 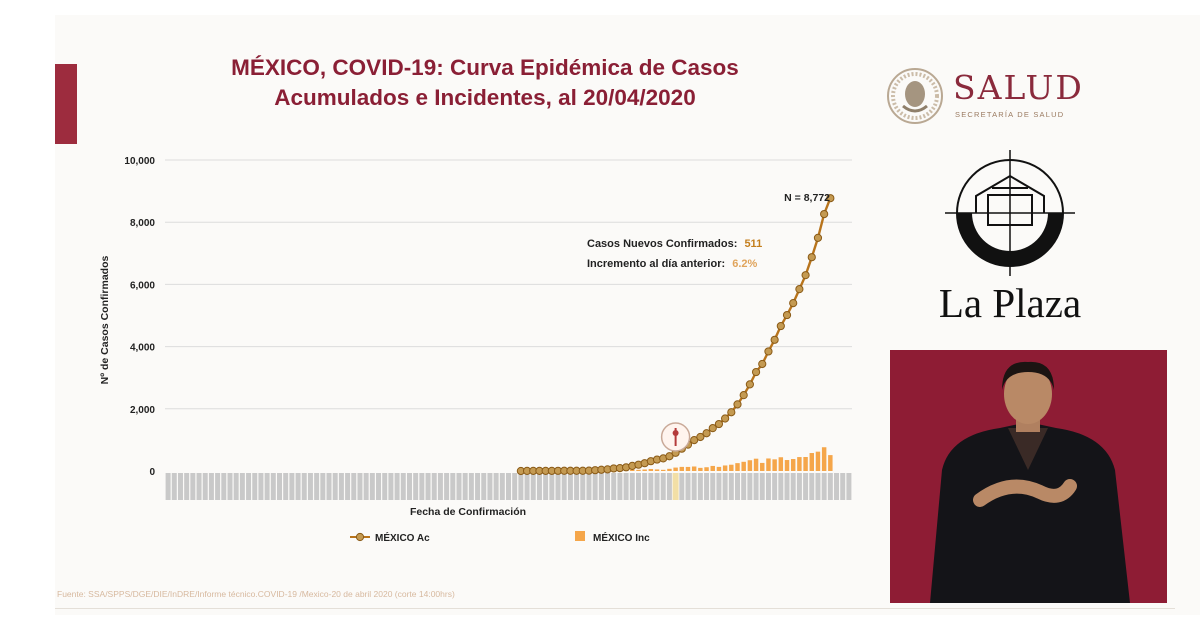 I want to click on y-tick-label: 10,000, so click(x=139, y=161).